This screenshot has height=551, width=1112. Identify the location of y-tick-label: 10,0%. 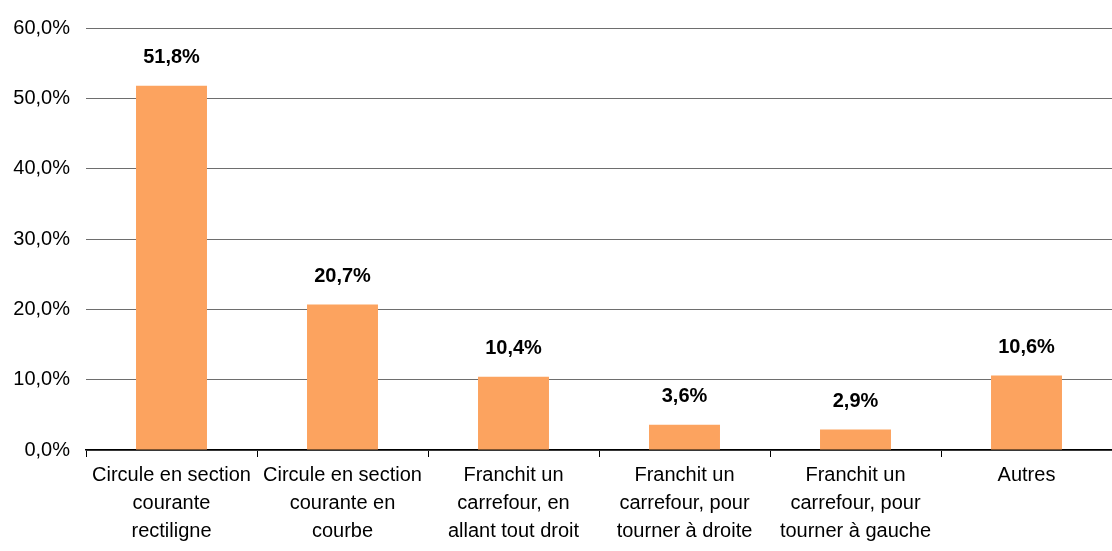
(42, 378).